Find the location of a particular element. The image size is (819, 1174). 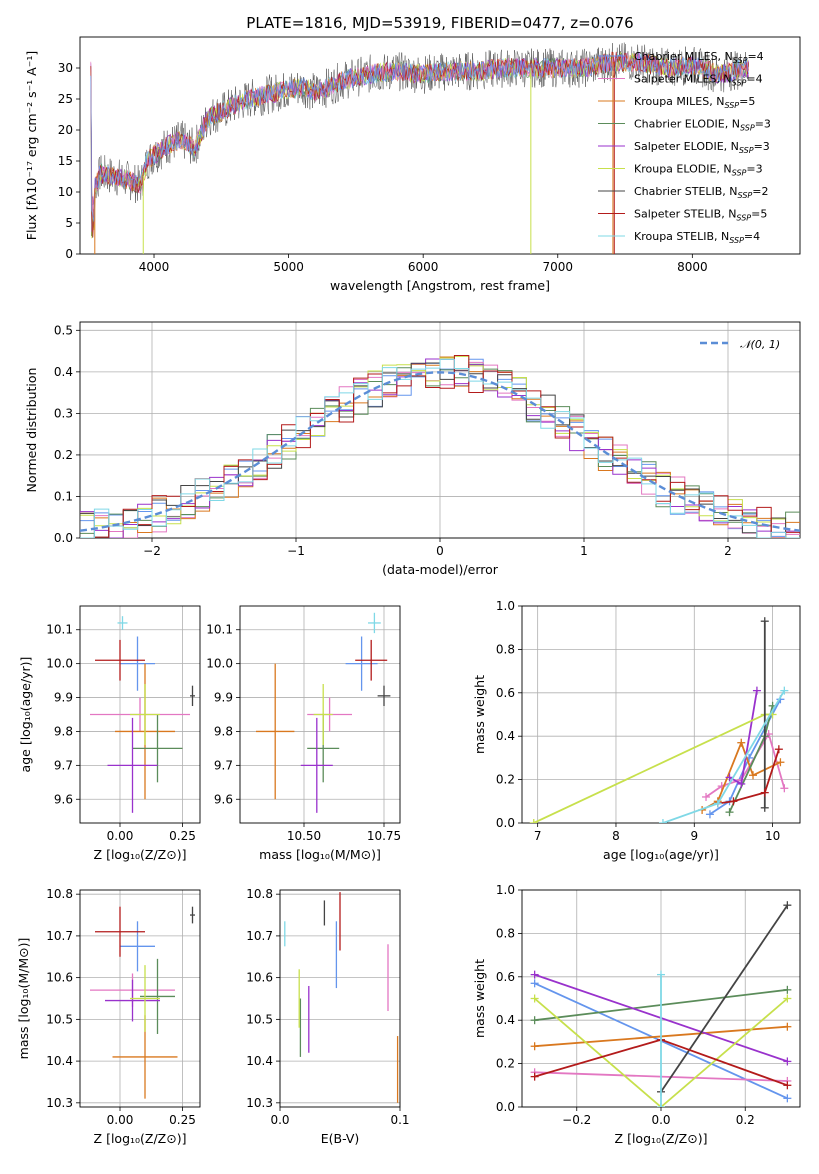

legend-model: Kroupa ELODIE, N is located at coordinates (683, 169).